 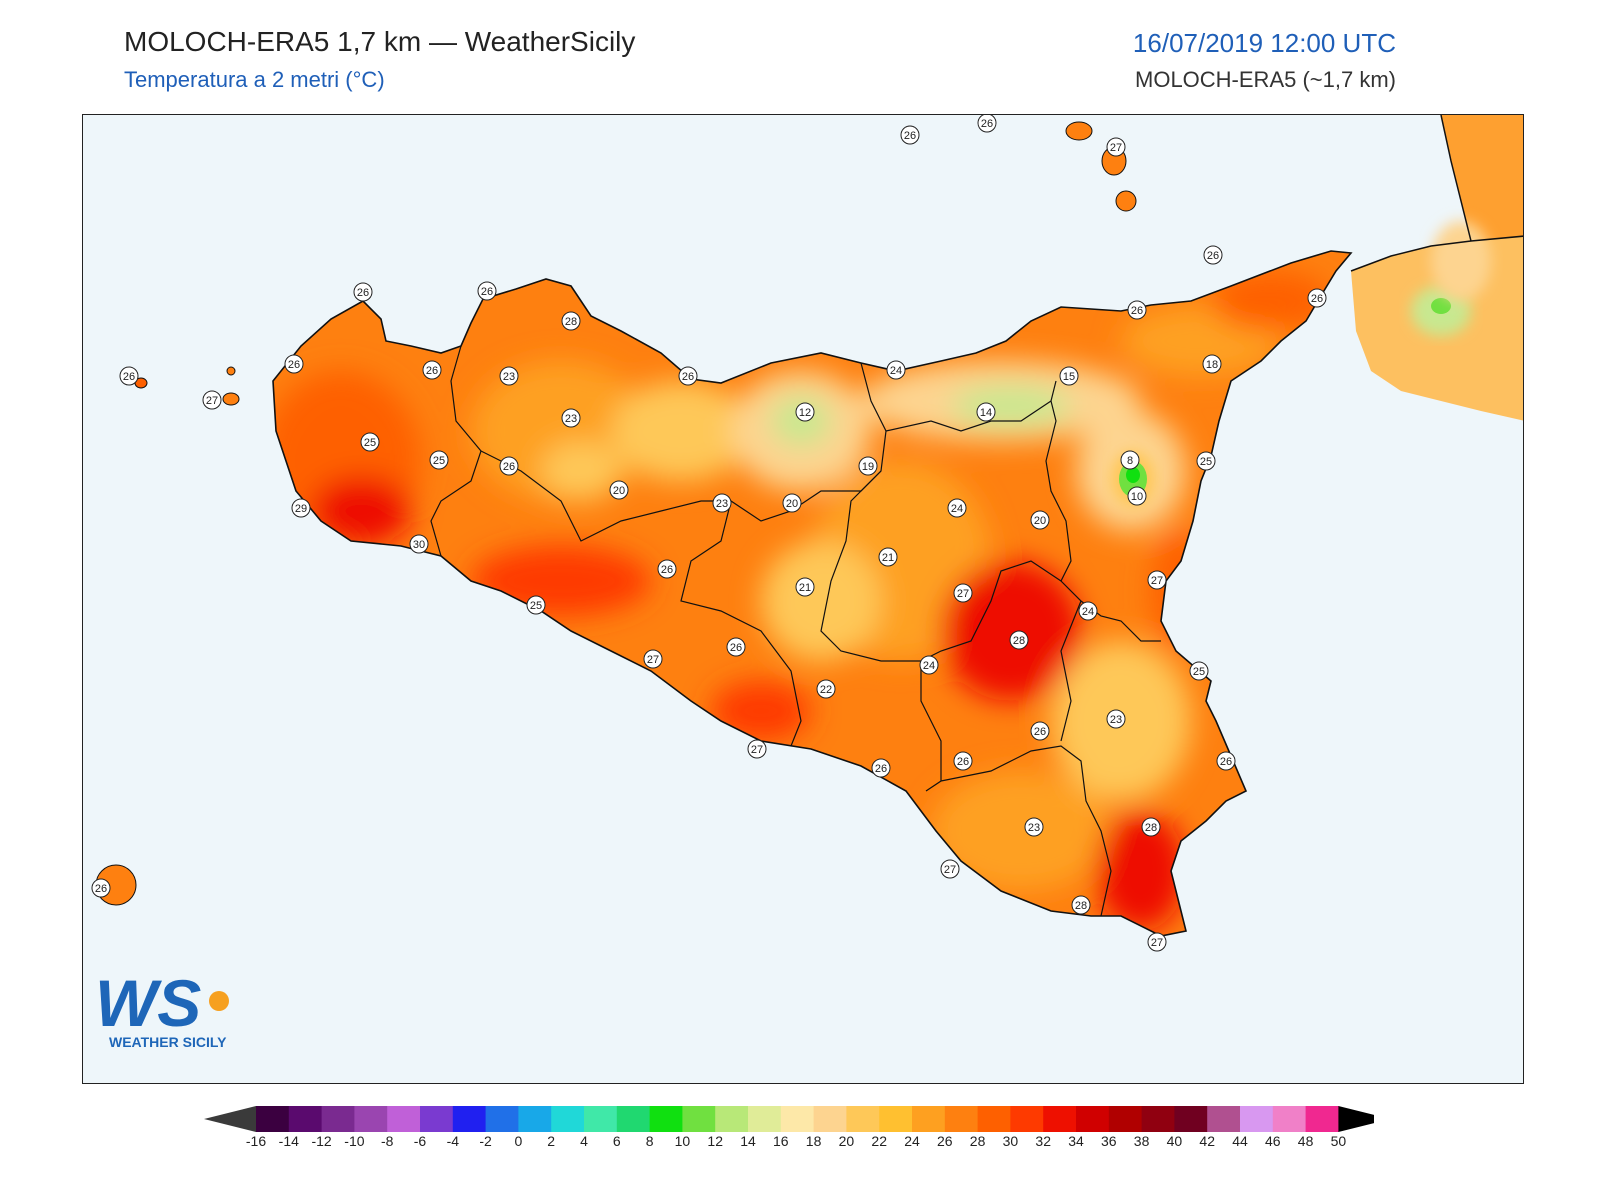 What do you see at coordinates (571, 321) in the screenshot?
I see `station-label: 28` at bounding box center [571, 321].